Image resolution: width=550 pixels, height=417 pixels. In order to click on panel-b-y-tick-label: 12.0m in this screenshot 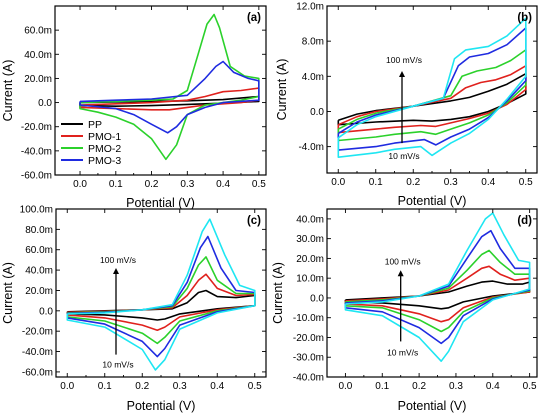, I will do `click(310, 7)`.